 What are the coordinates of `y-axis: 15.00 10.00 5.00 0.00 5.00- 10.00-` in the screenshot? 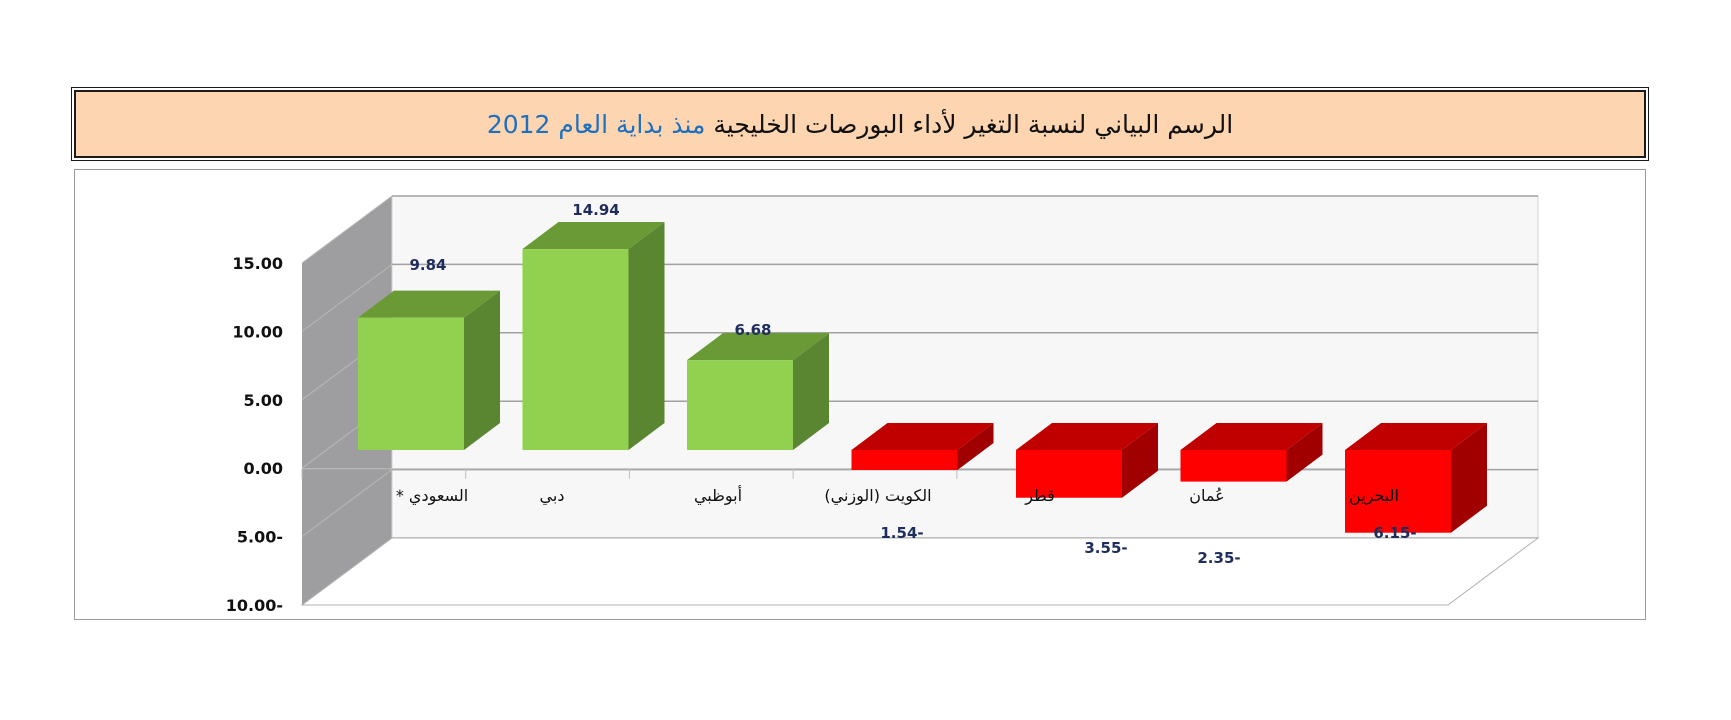 It's located at (254, 434).